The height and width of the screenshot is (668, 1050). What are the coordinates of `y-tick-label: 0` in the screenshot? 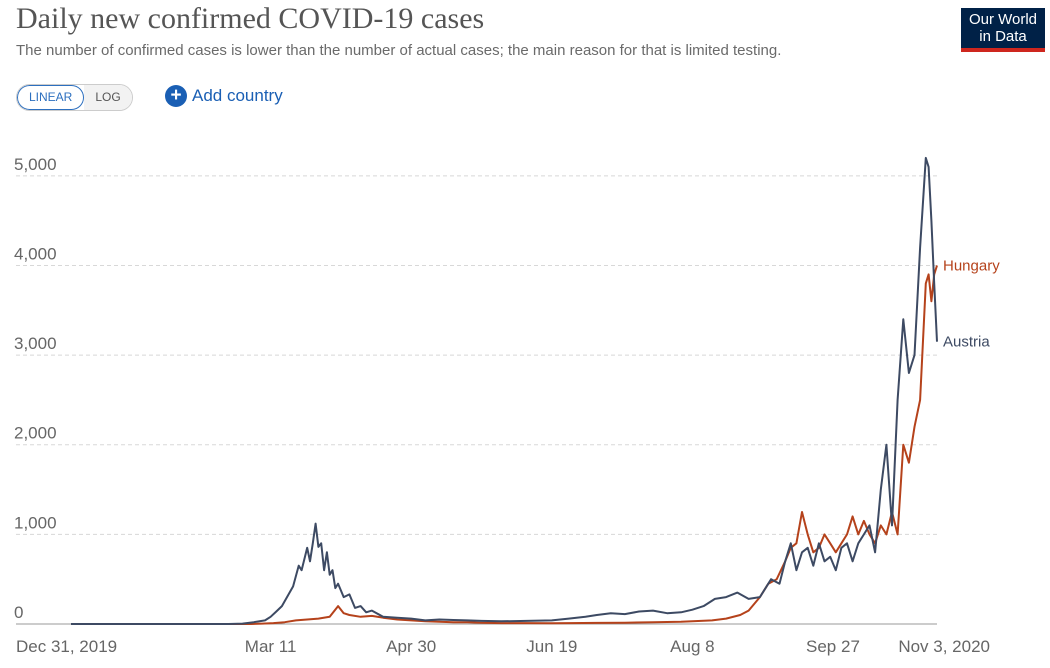 It's located at (18, 612).